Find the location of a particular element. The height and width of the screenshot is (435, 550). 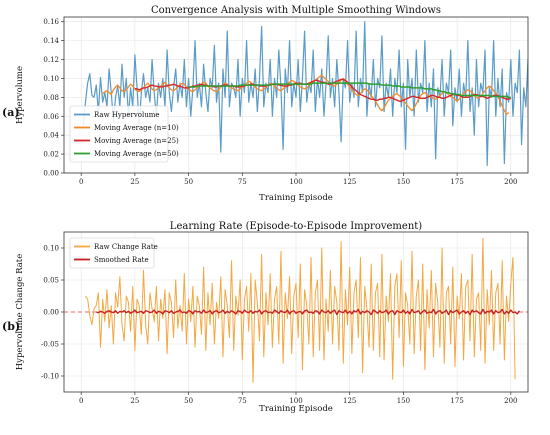

y-tick-label: 0.12 is located at coordinates (51, 60).